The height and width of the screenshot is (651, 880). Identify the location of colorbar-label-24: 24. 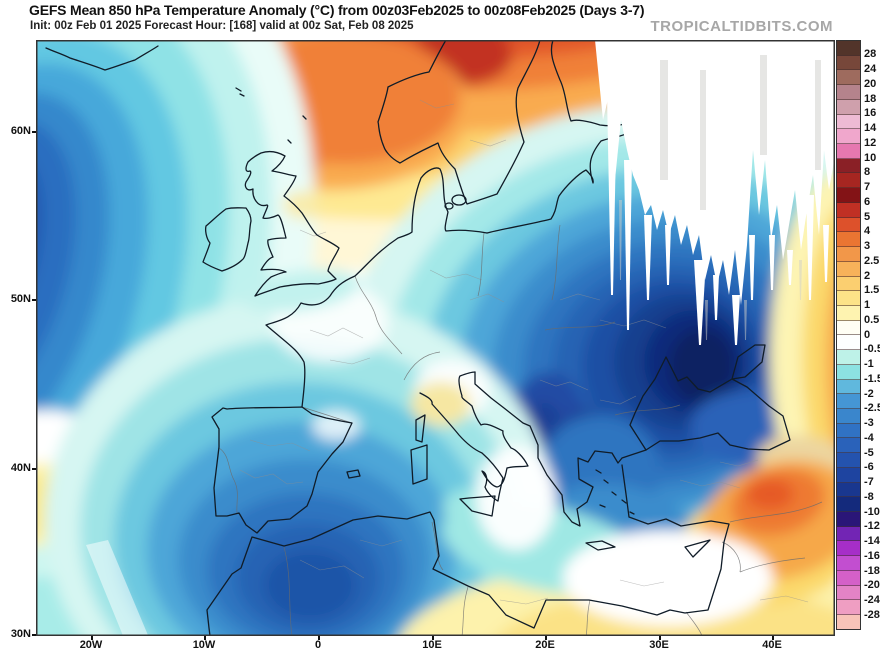
(870, 69).